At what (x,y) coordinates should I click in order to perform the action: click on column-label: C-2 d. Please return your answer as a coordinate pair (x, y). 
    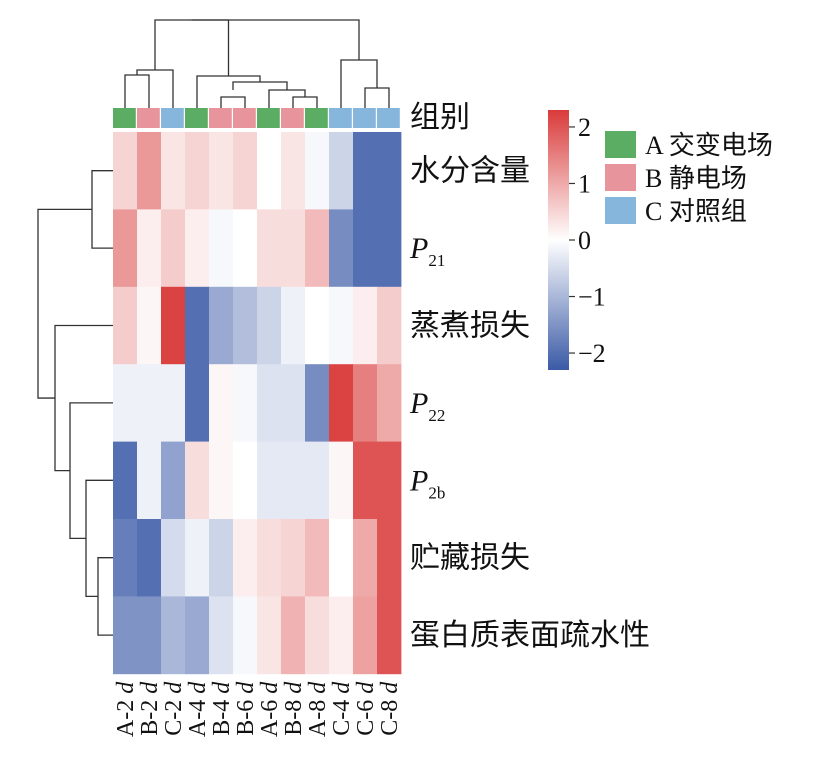
    Looking at the image, I should click on (174, 708).